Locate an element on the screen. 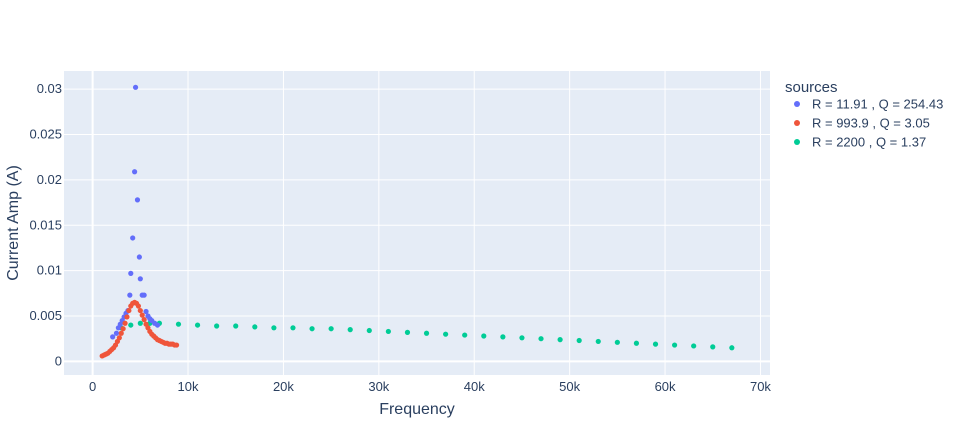 The width and height of the screenshot is (960, 433). y-tick-label: 0.03 is located at coordinates (49, 88).